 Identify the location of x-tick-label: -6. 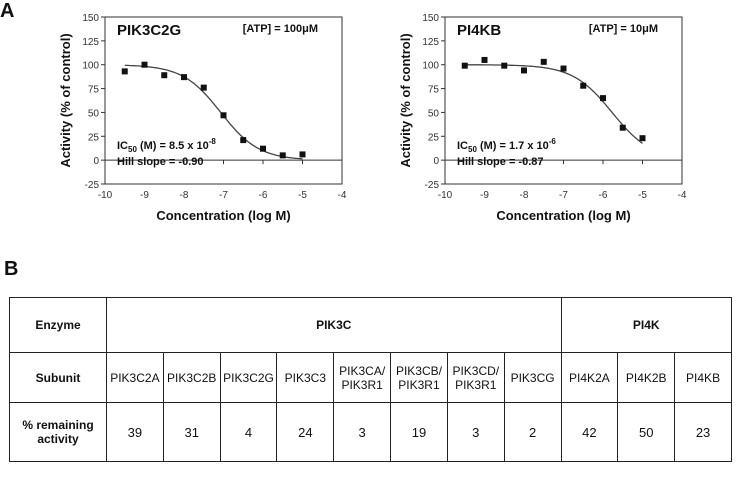
(603, 195).